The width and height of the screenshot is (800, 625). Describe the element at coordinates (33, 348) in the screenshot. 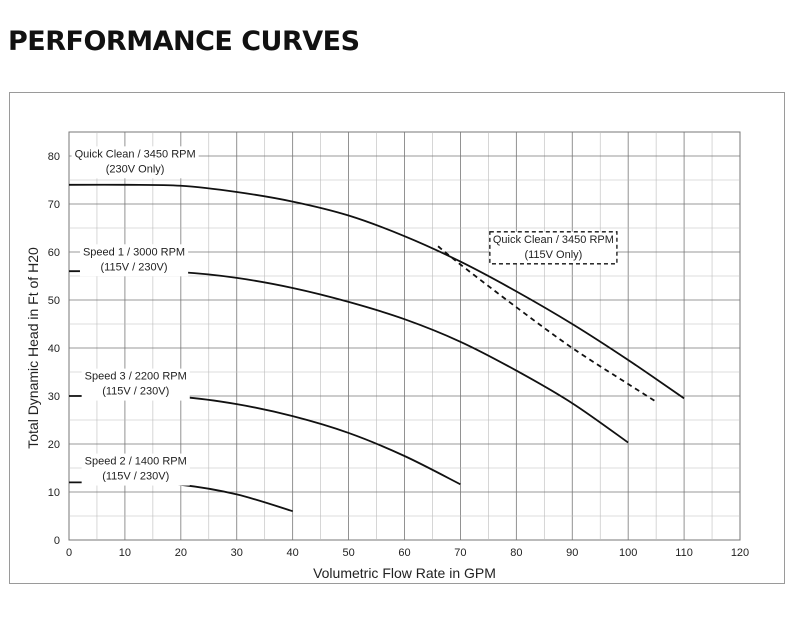

I see `y-axis-title: Total Dynamic Head in Ft of H20` at that location.